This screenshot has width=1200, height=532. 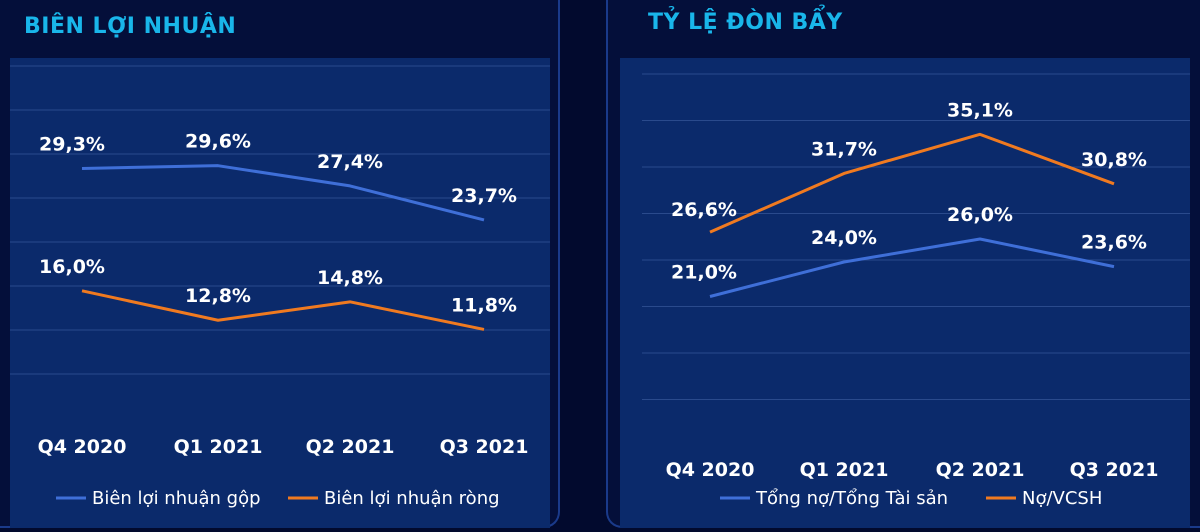 I want to click on data-label: 31,7%, so click(x=844, y=149).